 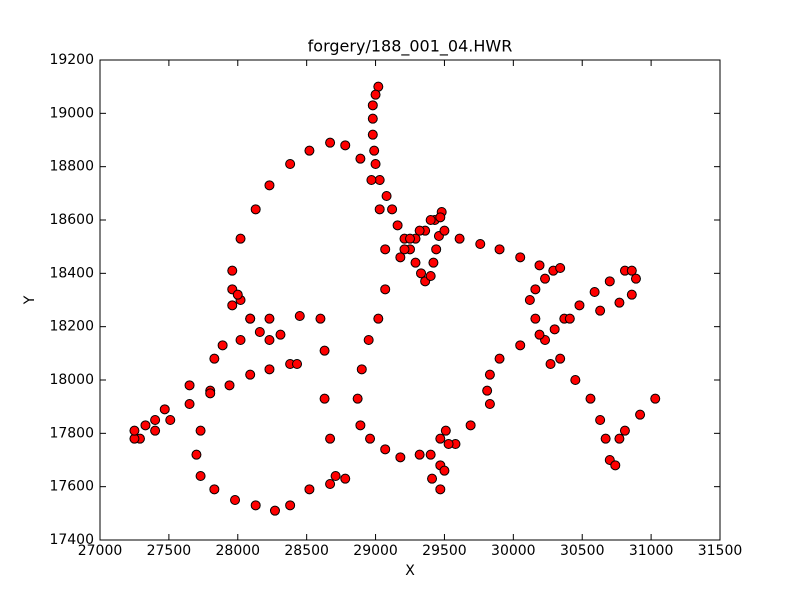 I want to click on x-tick-label: 29000, so click(x=375, y=551).